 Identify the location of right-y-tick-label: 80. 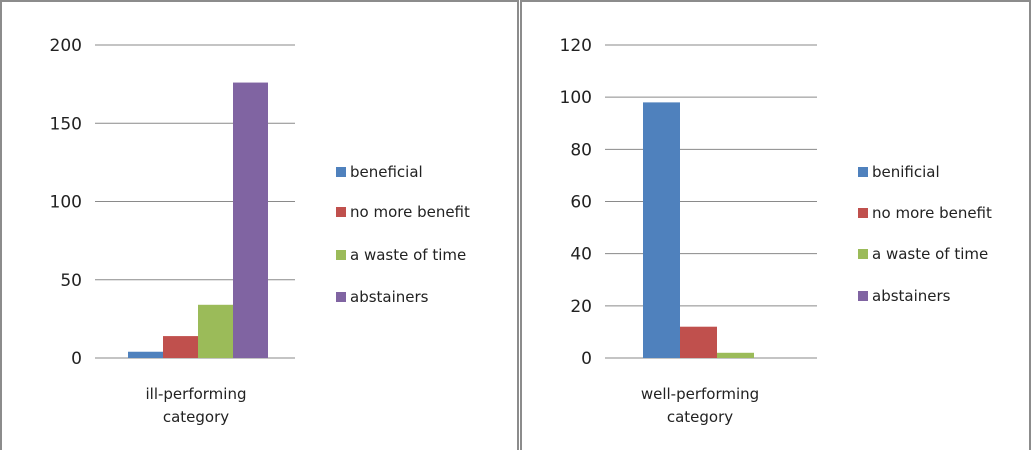
(581, 150).